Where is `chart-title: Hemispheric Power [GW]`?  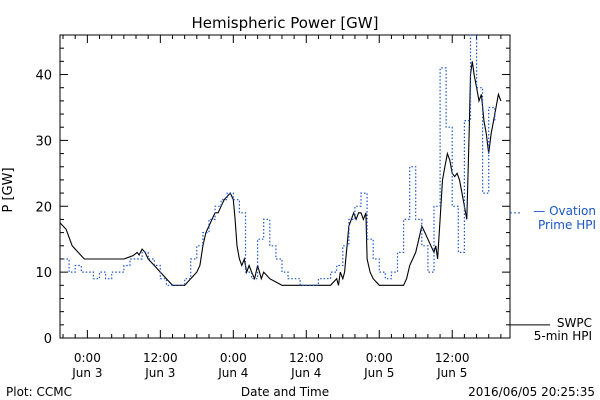 chart-title: Hemispheric Power [GW] is located at coordinates (285, 23).